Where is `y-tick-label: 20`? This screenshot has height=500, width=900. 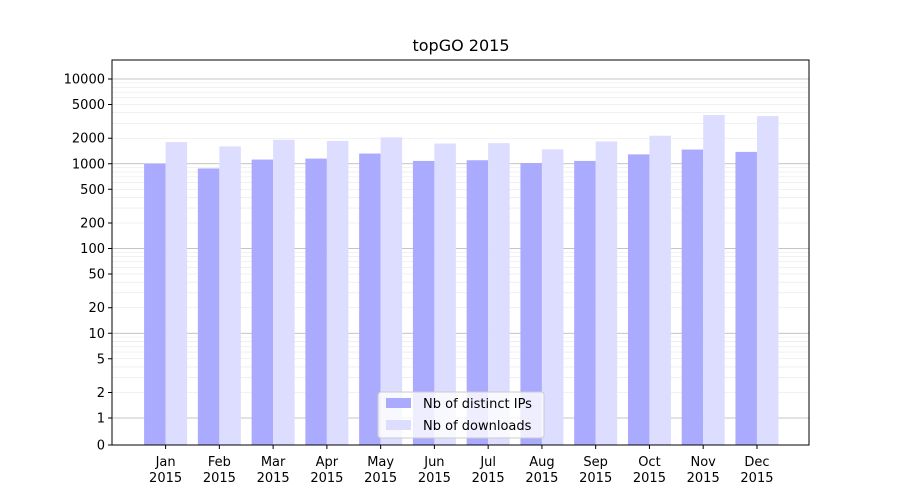
y-tick-label: 20 is located at coordinates (96, 308).